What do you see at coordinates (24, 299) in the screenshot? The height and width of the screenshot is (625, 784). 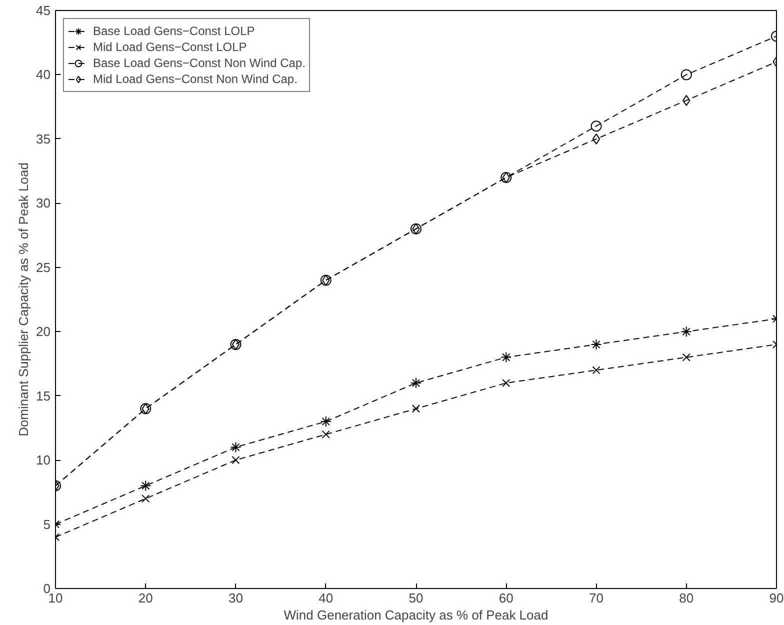 I see `y-axis-title: Dominant Supplier Capacity as % of Peak Load` at bounding box center [24, 299].